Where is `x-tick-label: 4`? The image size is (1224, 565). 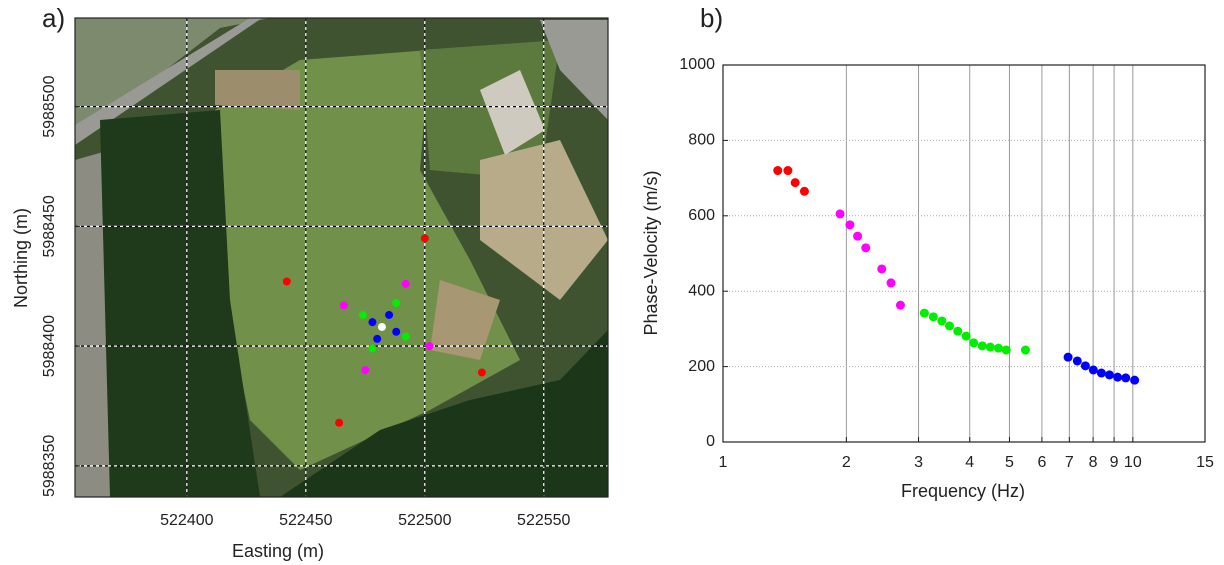 x-tick-label: 4 is located at coordinates (969, 462).